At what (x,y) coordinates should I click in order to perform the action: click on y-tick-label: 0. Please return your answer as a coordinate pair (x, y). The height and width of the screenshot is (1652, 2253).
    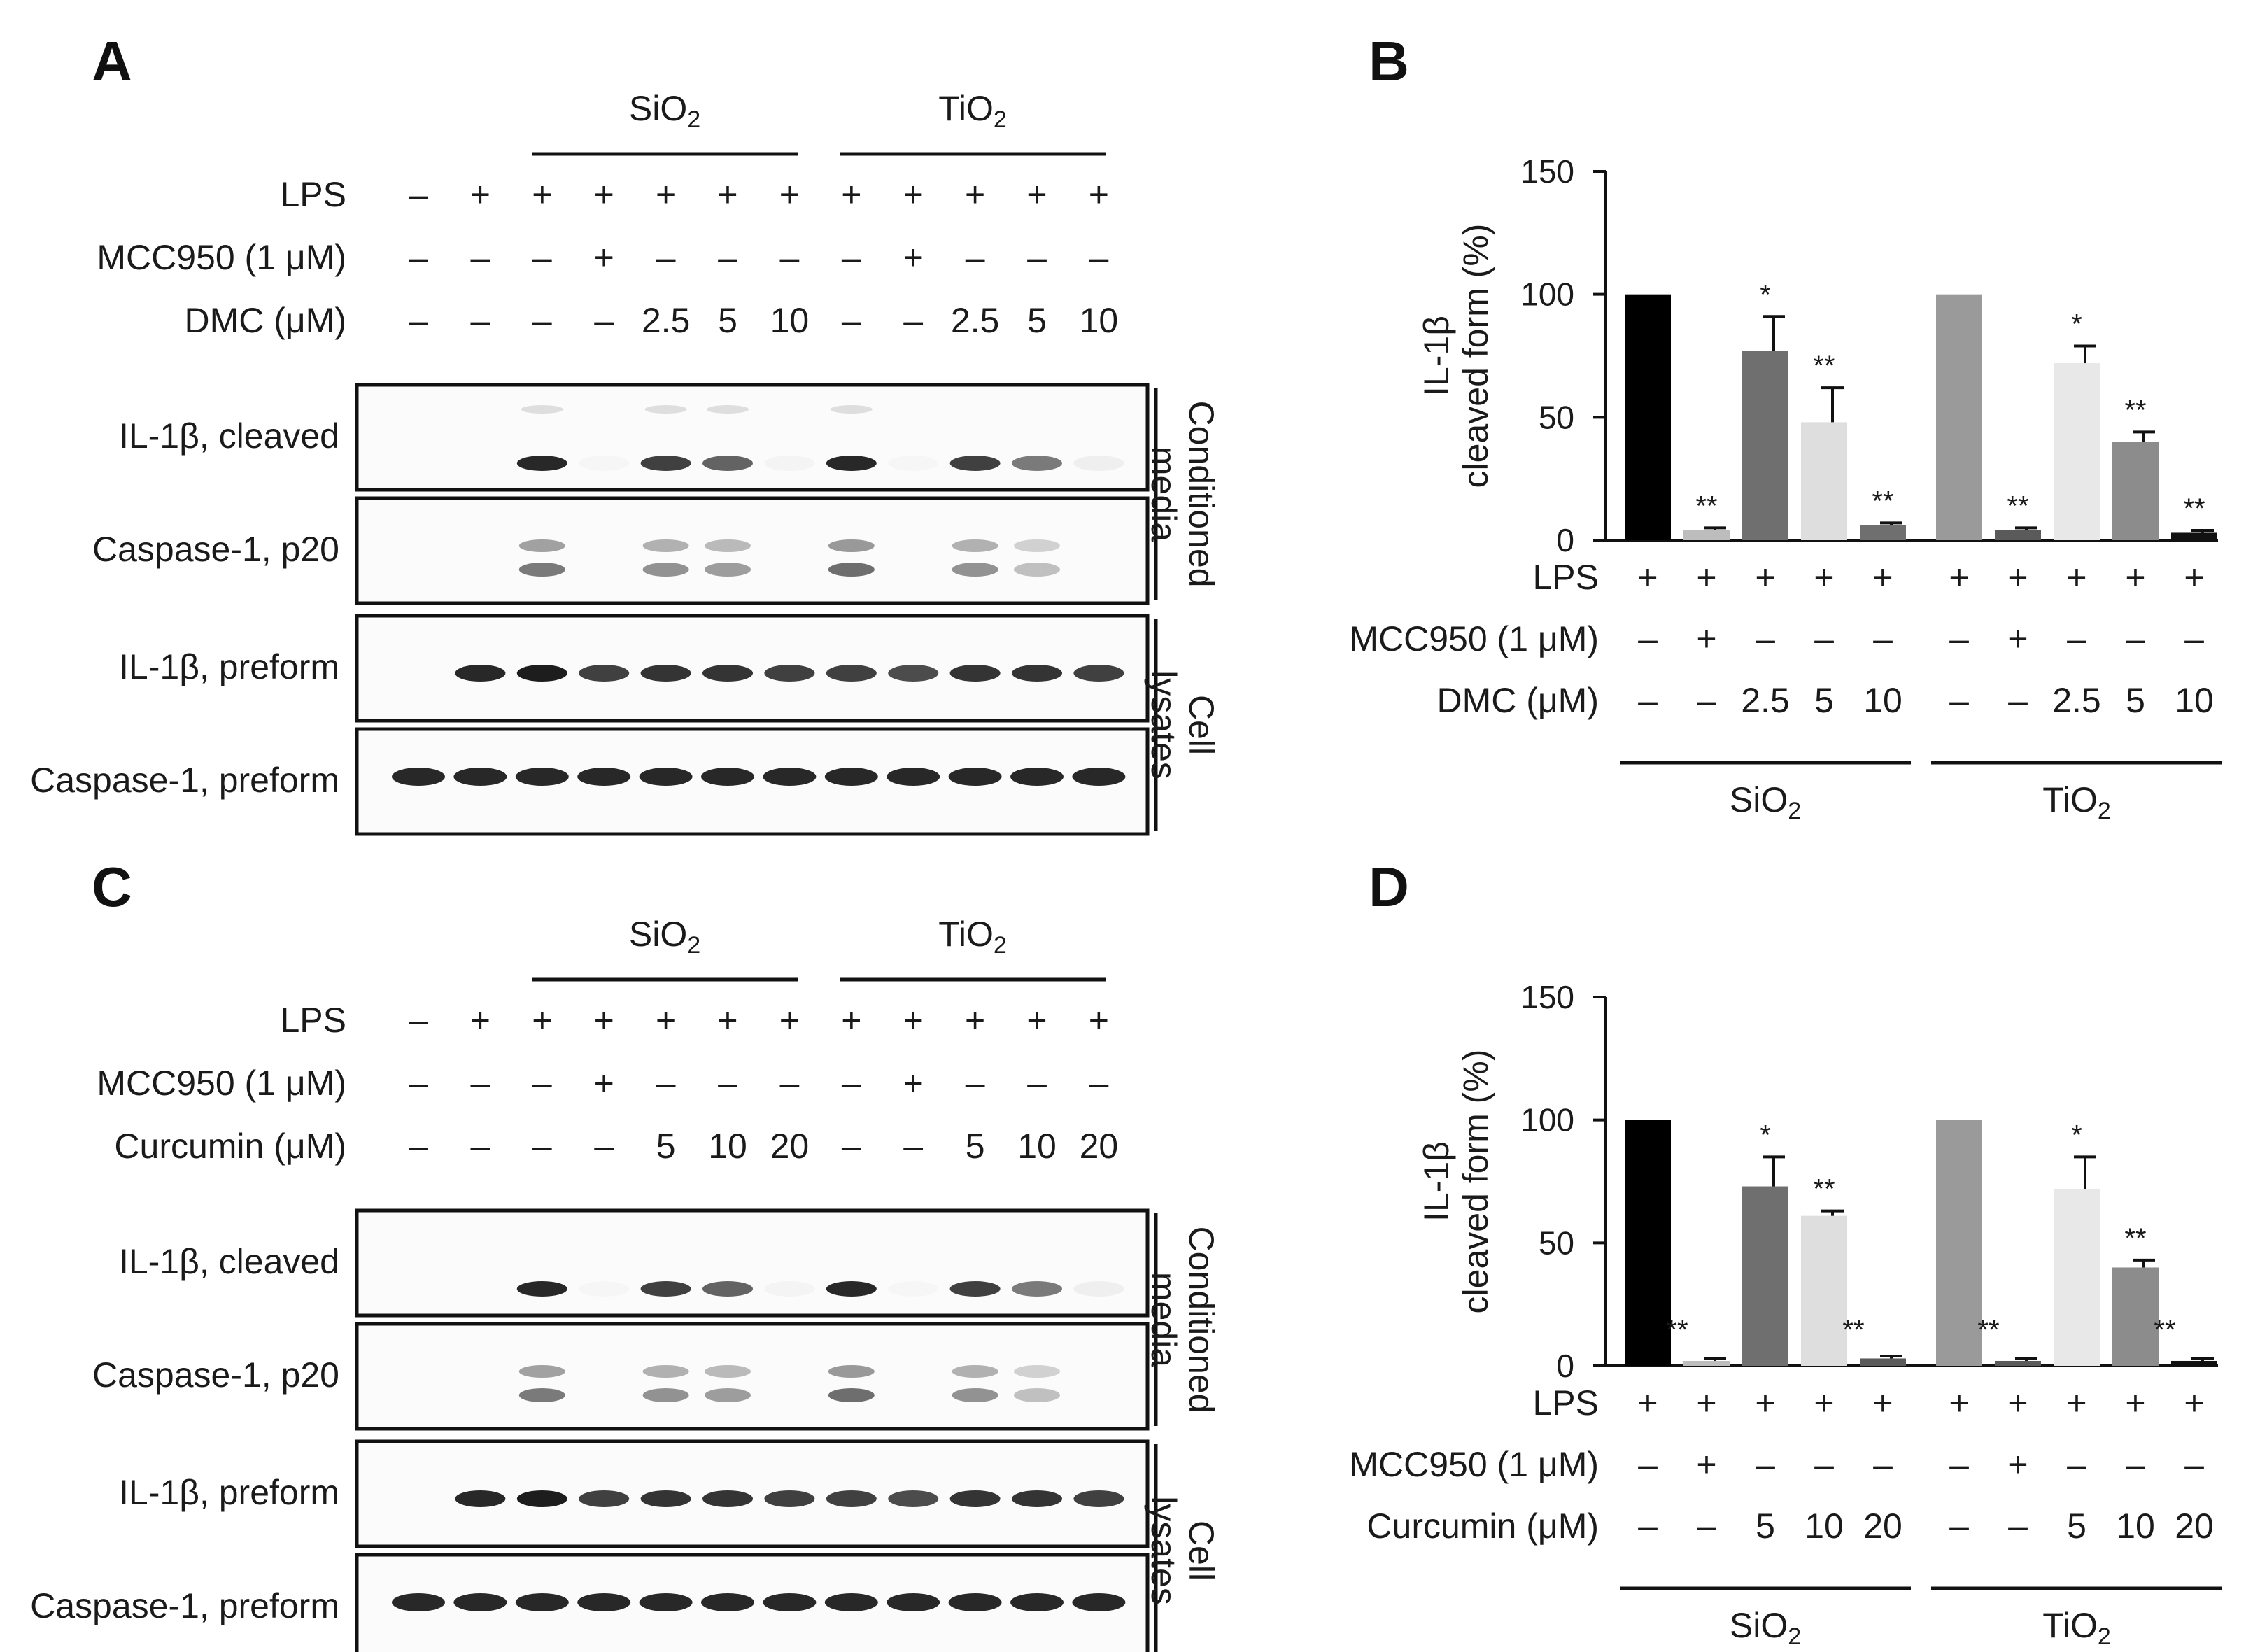
    Looking at the image, I should click on (1565, 1366).